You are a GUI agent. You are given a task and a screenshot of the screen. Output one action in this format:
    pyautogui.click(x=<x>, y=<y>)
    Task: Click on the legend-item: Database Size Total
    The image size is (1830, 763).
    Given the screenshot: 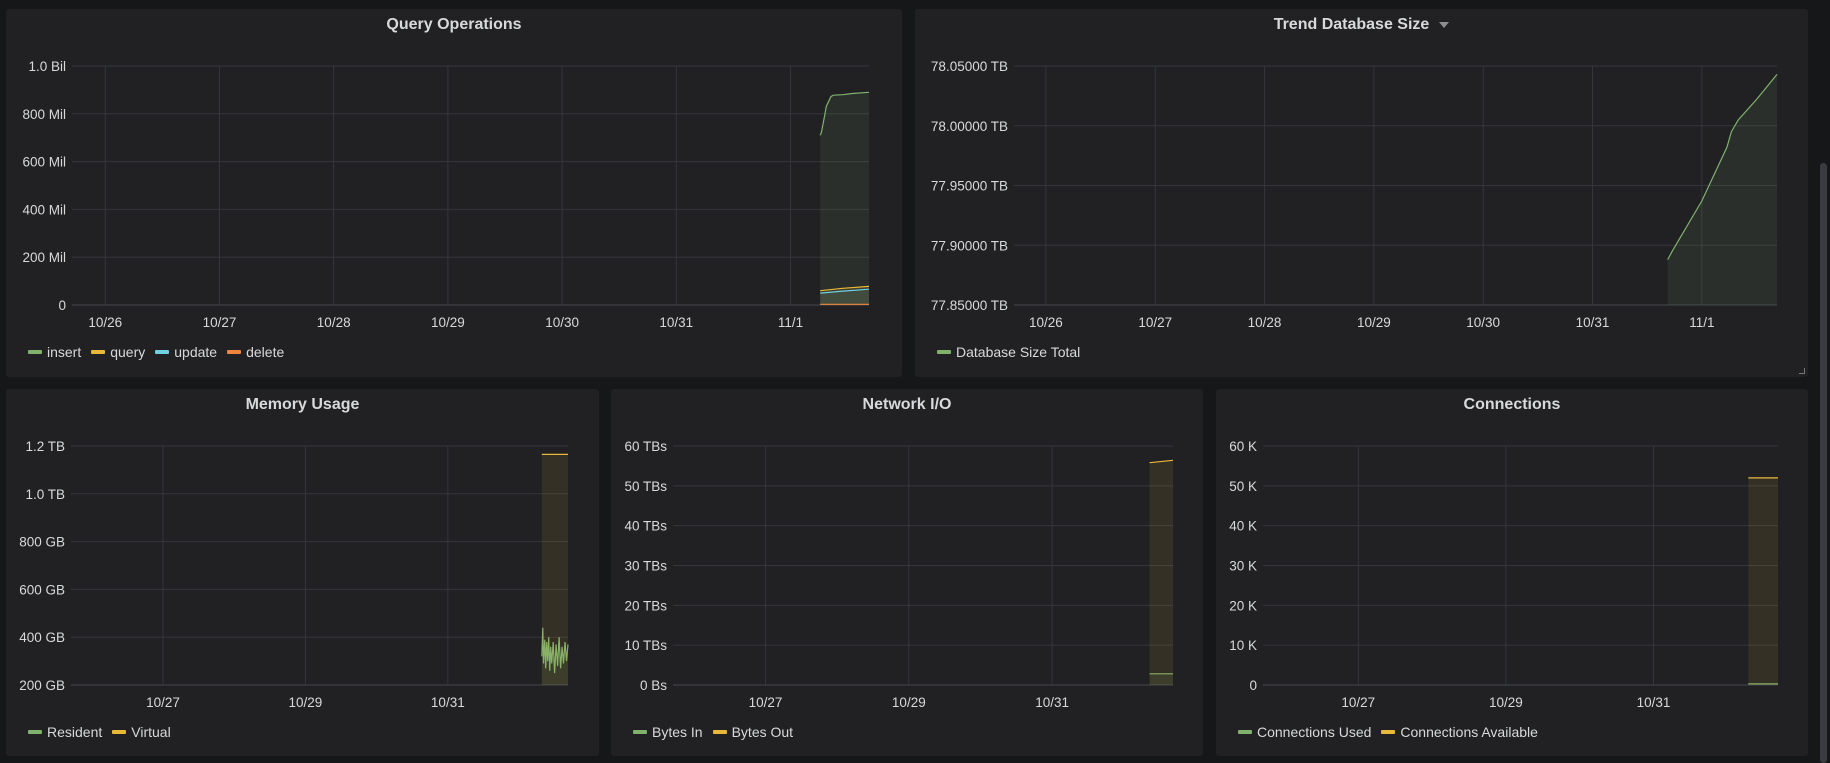 What is the action you would take?
    pyautogui.click(x=1008, y=352)
    